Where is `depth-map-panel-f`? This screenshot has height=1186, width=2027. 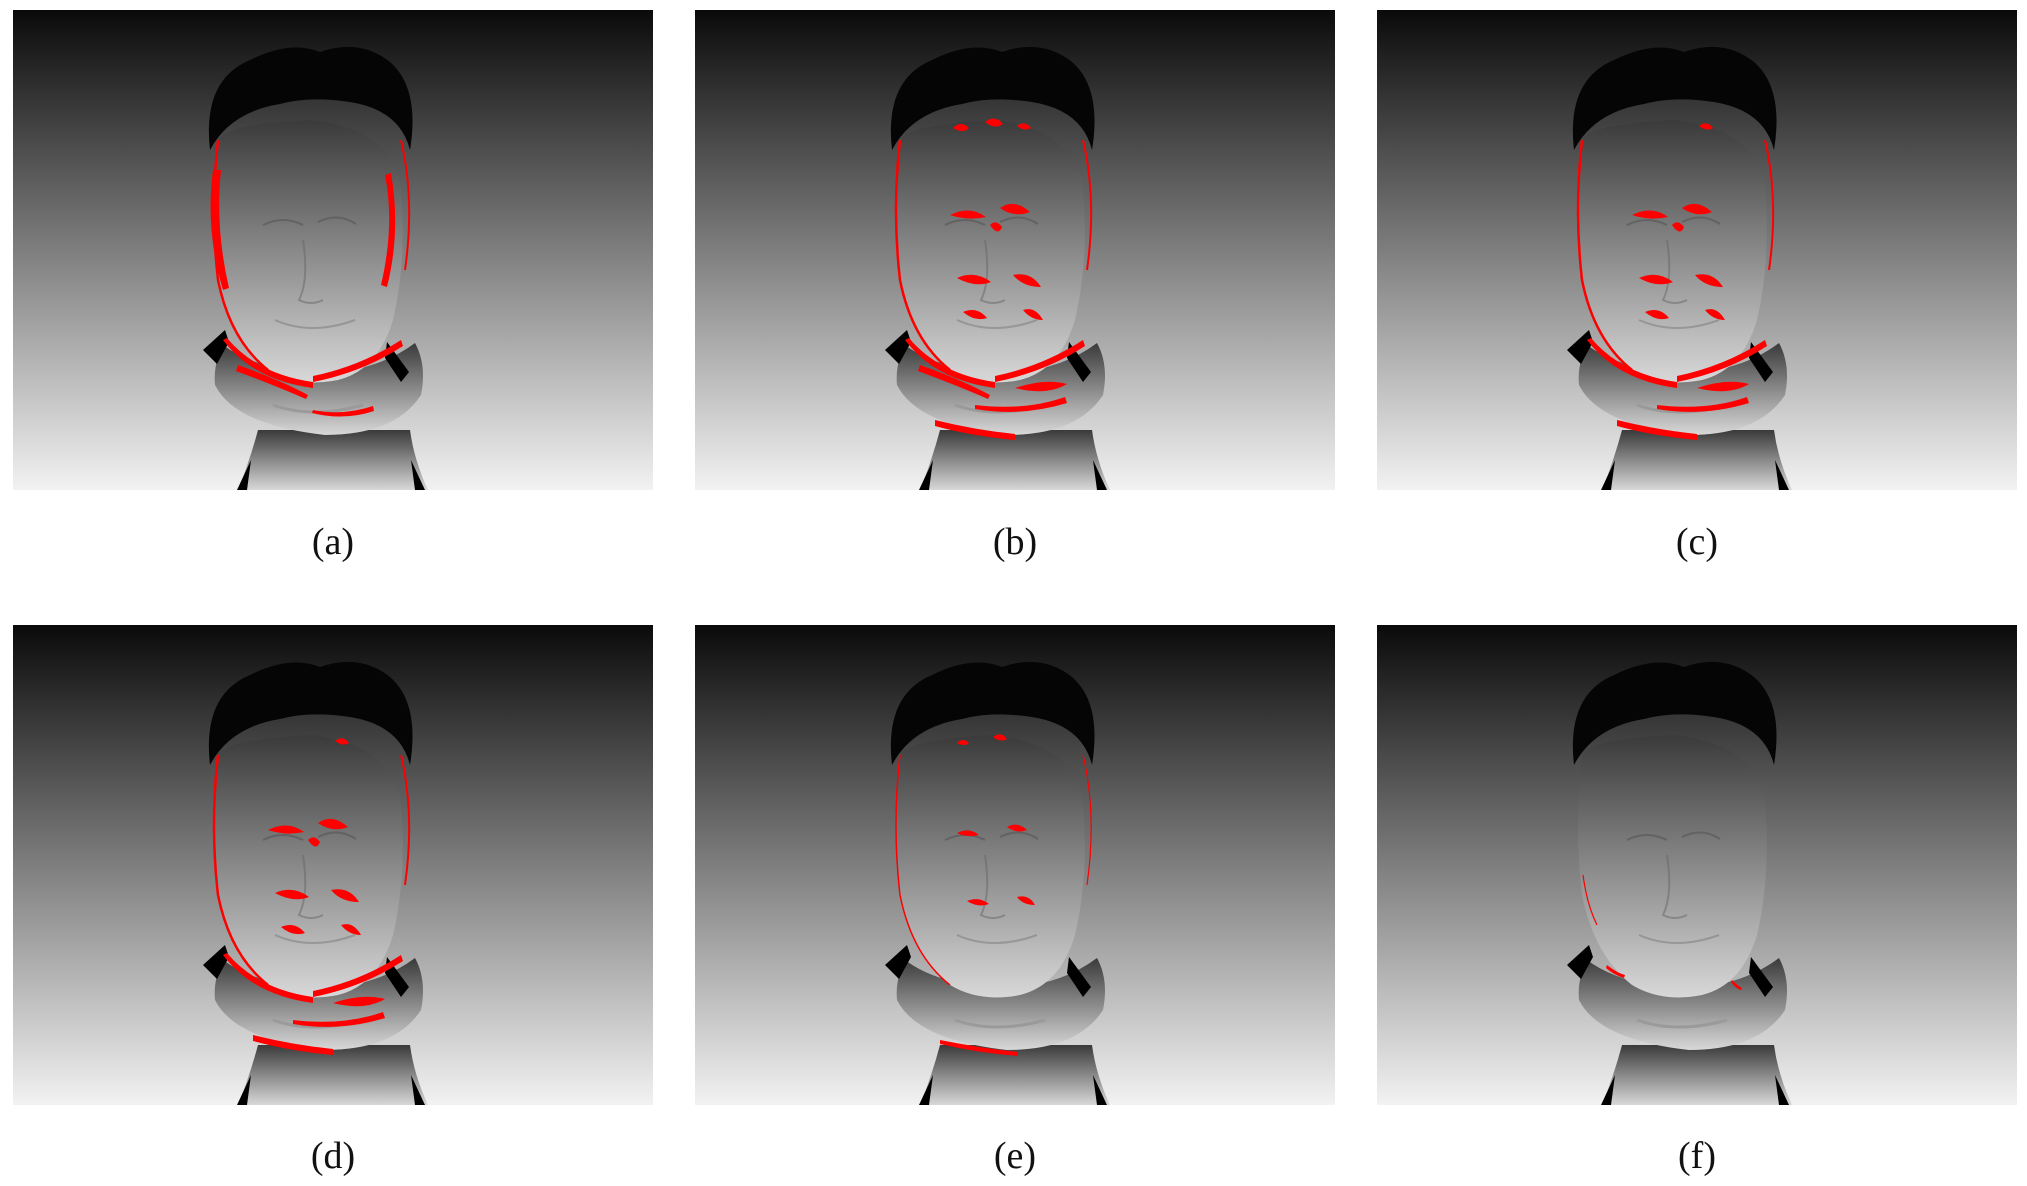 depth-map-panel-f is located at coordinates (1697, 865).